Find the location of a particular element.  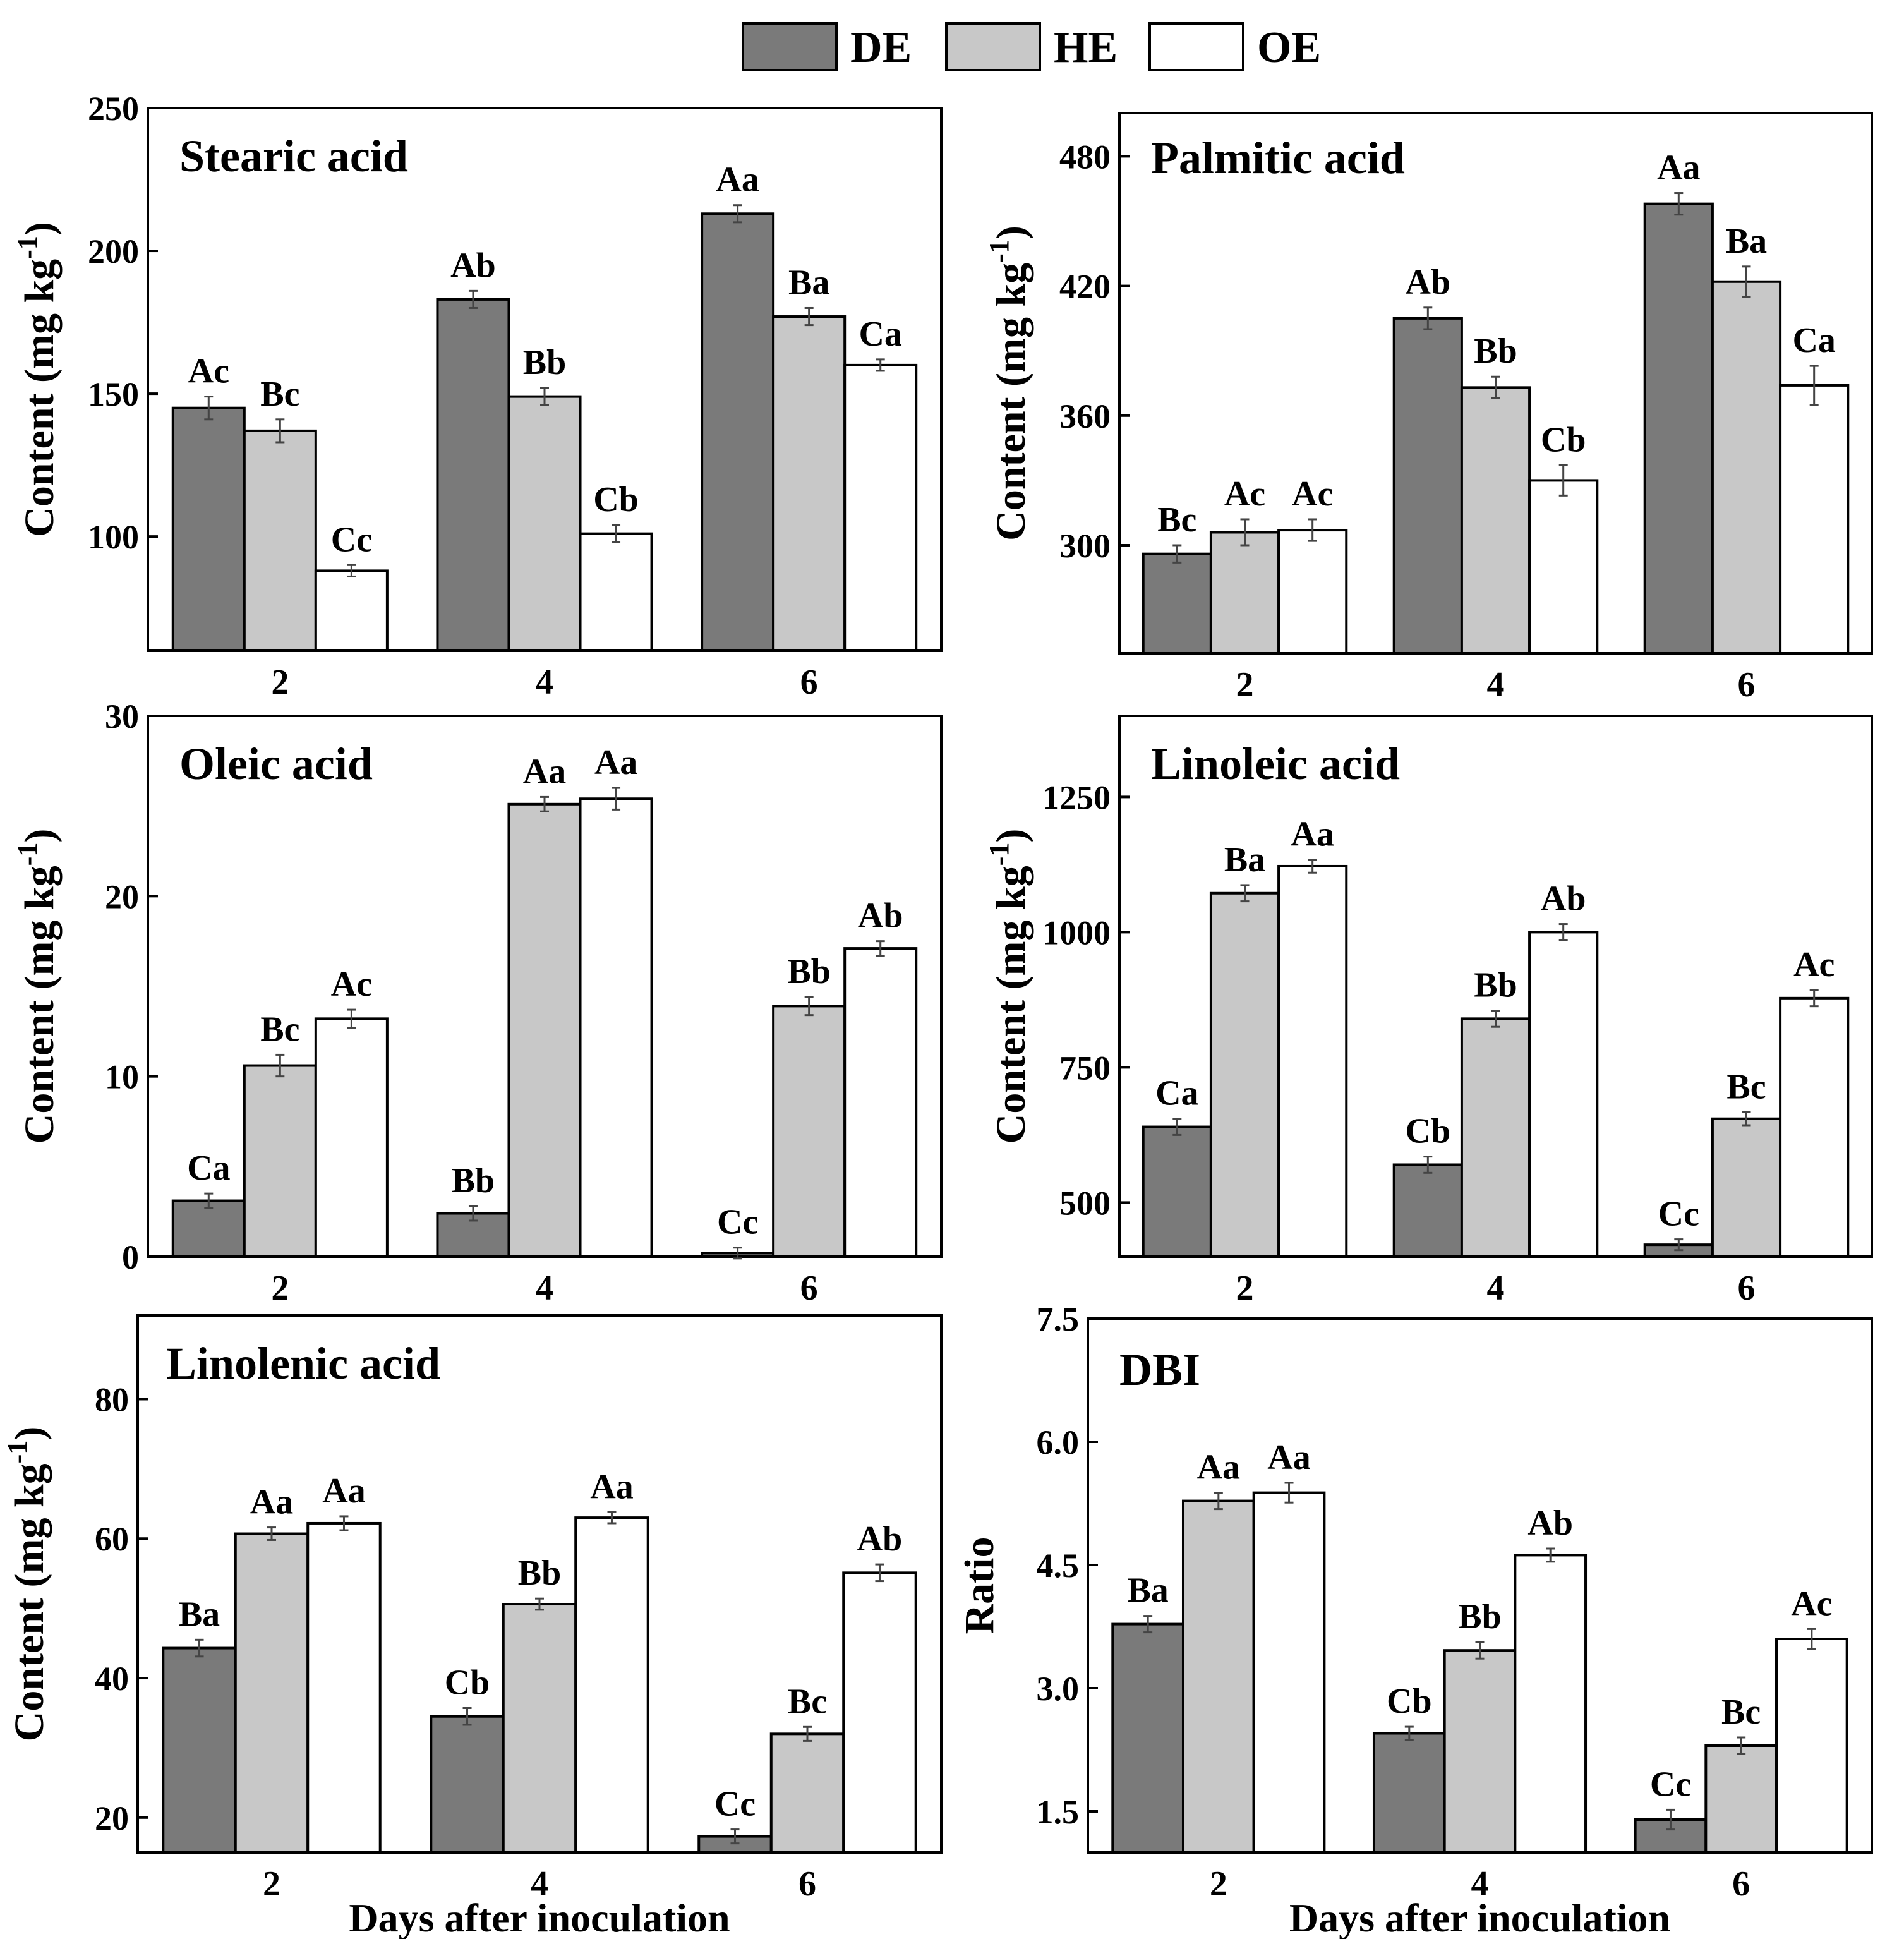

y-tick-label: 300 is located at coordinates (1085, 546).